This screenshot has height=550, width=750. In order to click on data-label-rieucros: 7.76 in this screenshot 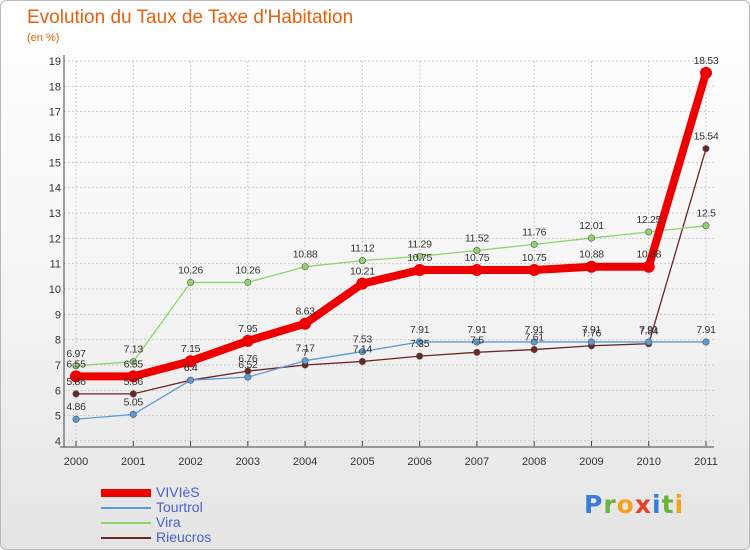, I will do `click(592, 334)`.